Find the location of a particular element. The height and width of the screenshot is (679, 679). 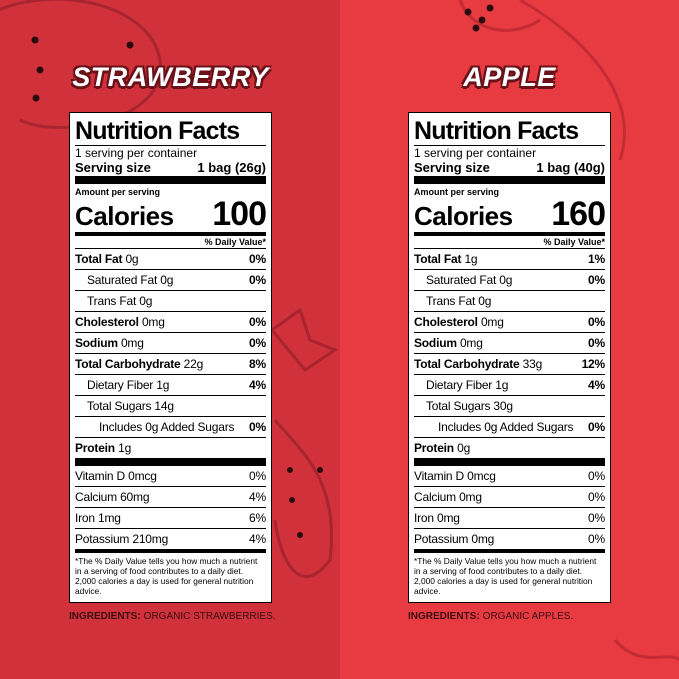

nutrient-row: Total Sugars 14g is located at coordinates (170, 406).